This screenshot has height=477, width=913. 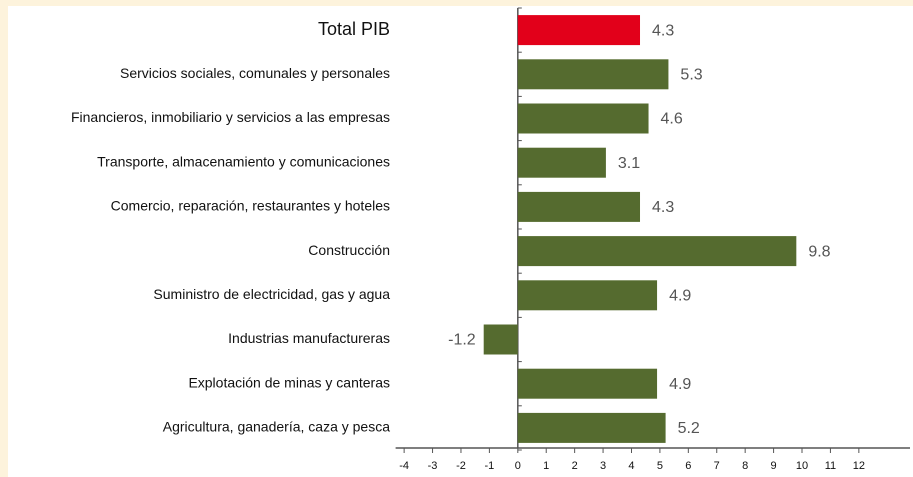 I want to click on value-label: 5.2, so click(x=689, y=428).